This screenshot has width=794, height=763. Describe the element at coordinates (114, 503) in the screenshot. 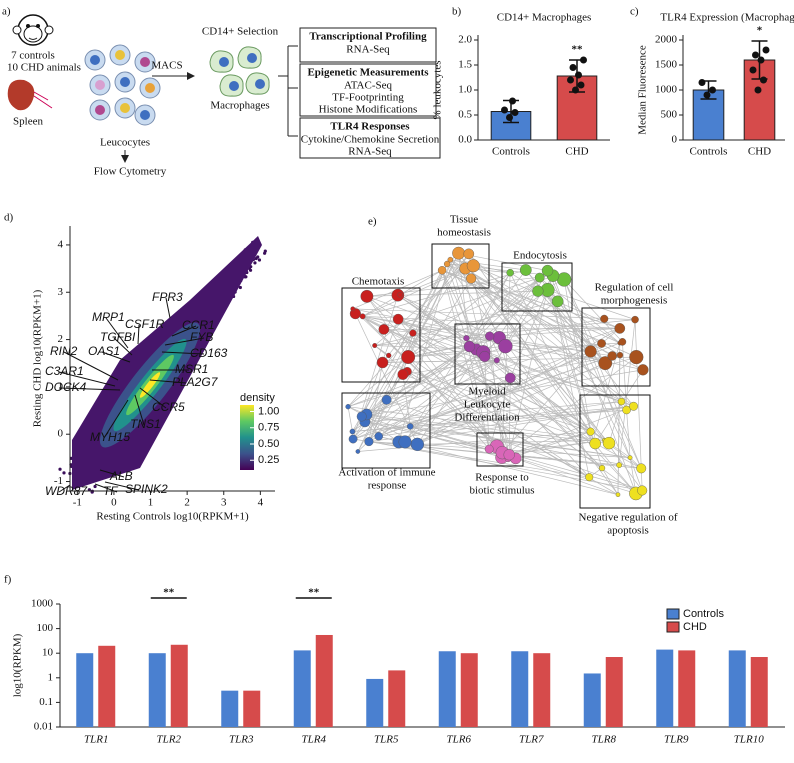

I see `x-tick-label: 0` at that location.